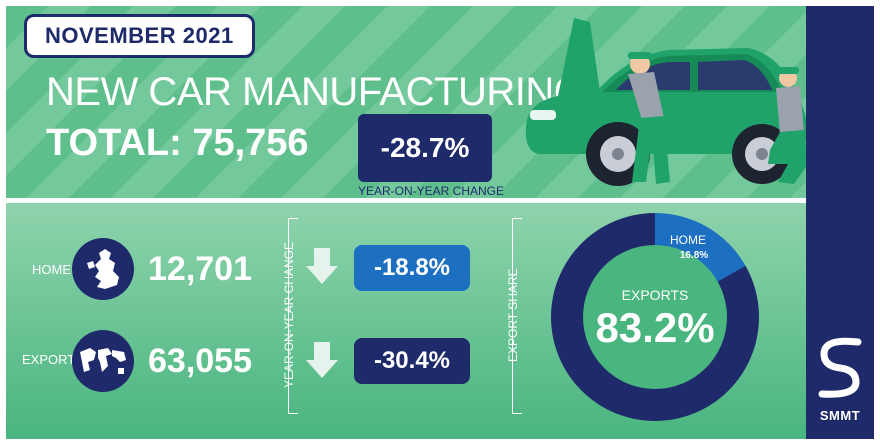  What do you see at coordinates (51, 269) in the screenshot?
I see `home-label: HOME` at bounding box center [51, 269].